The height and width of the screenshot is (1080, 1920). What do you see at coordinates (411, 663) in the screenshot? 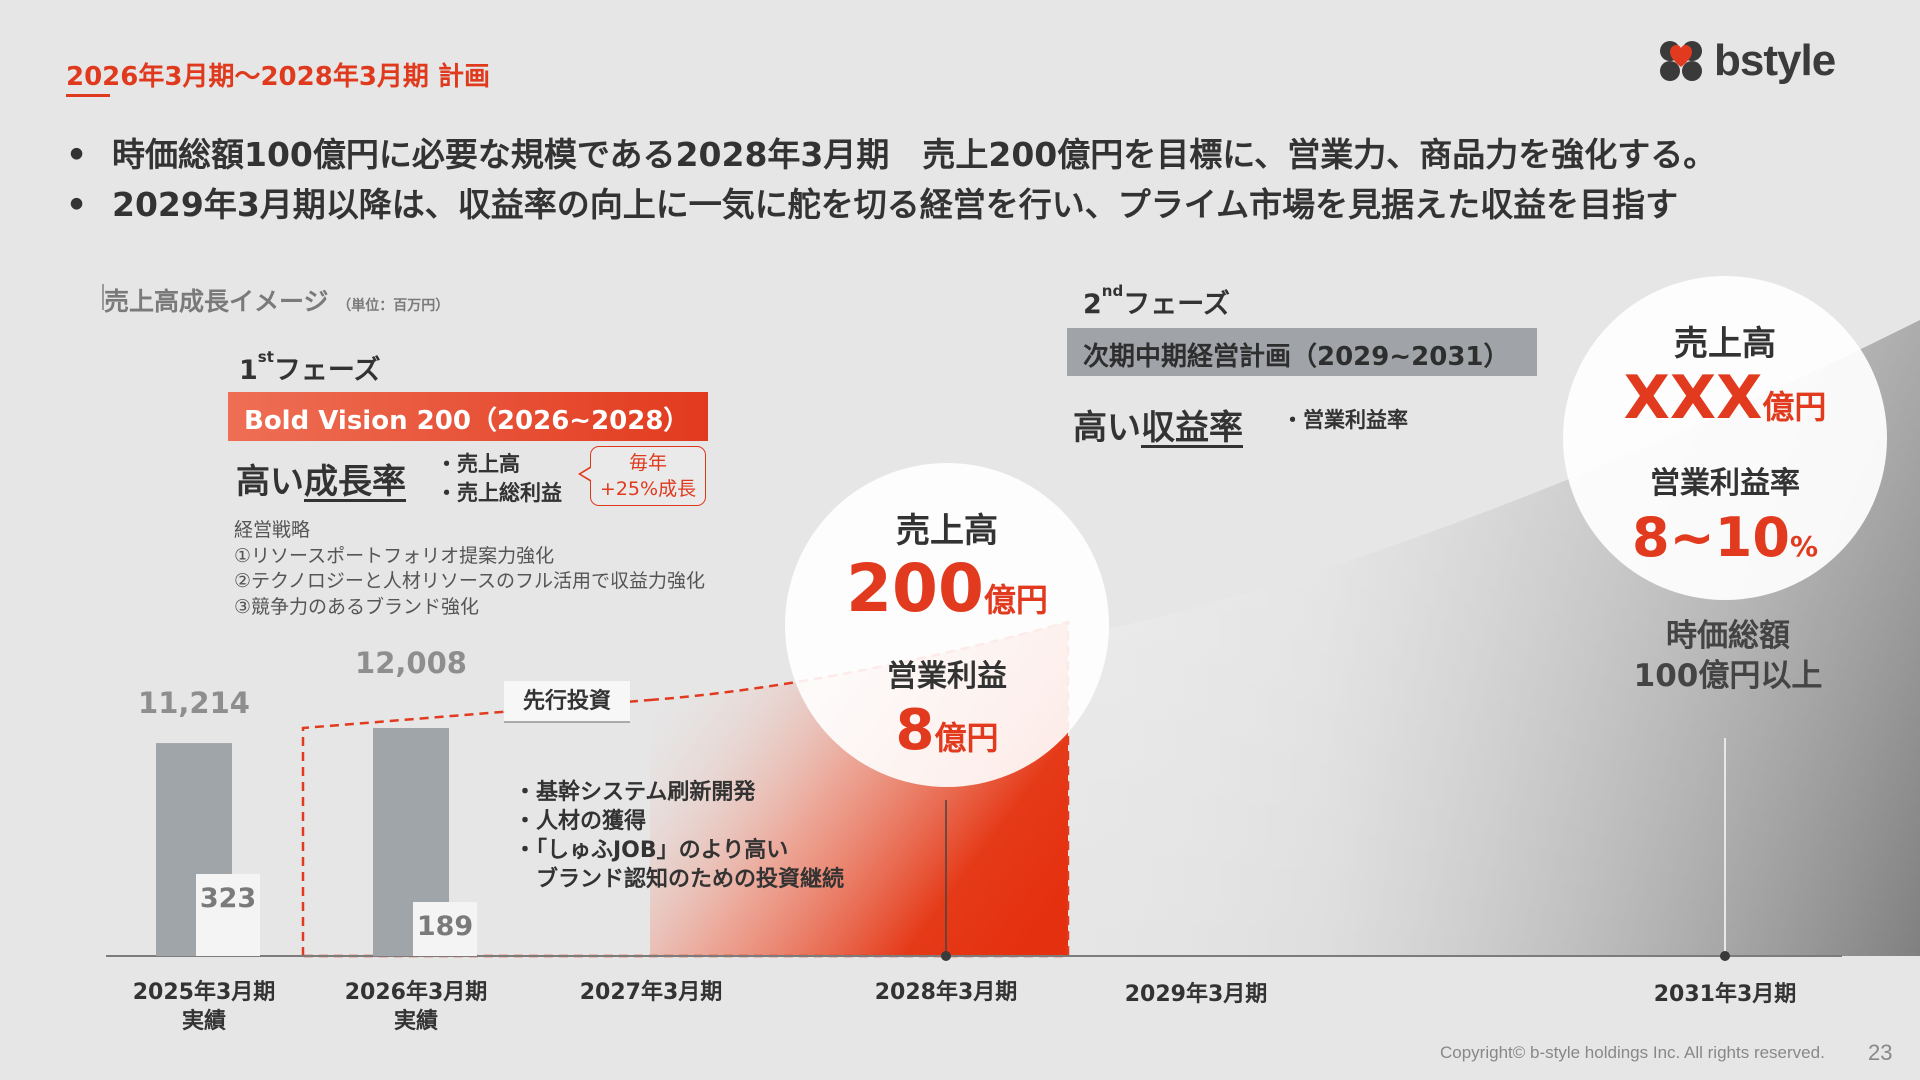
I see `bar-value-2026: 12,008` at bounding box center [411, 663].